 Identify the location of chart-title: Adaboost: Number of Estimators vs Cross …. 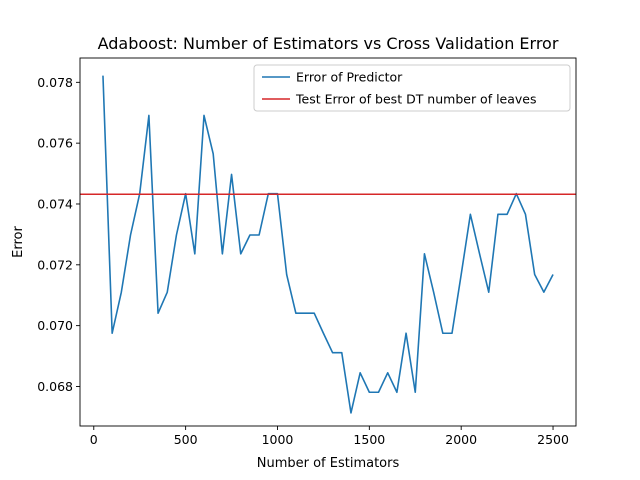
(328, 43).